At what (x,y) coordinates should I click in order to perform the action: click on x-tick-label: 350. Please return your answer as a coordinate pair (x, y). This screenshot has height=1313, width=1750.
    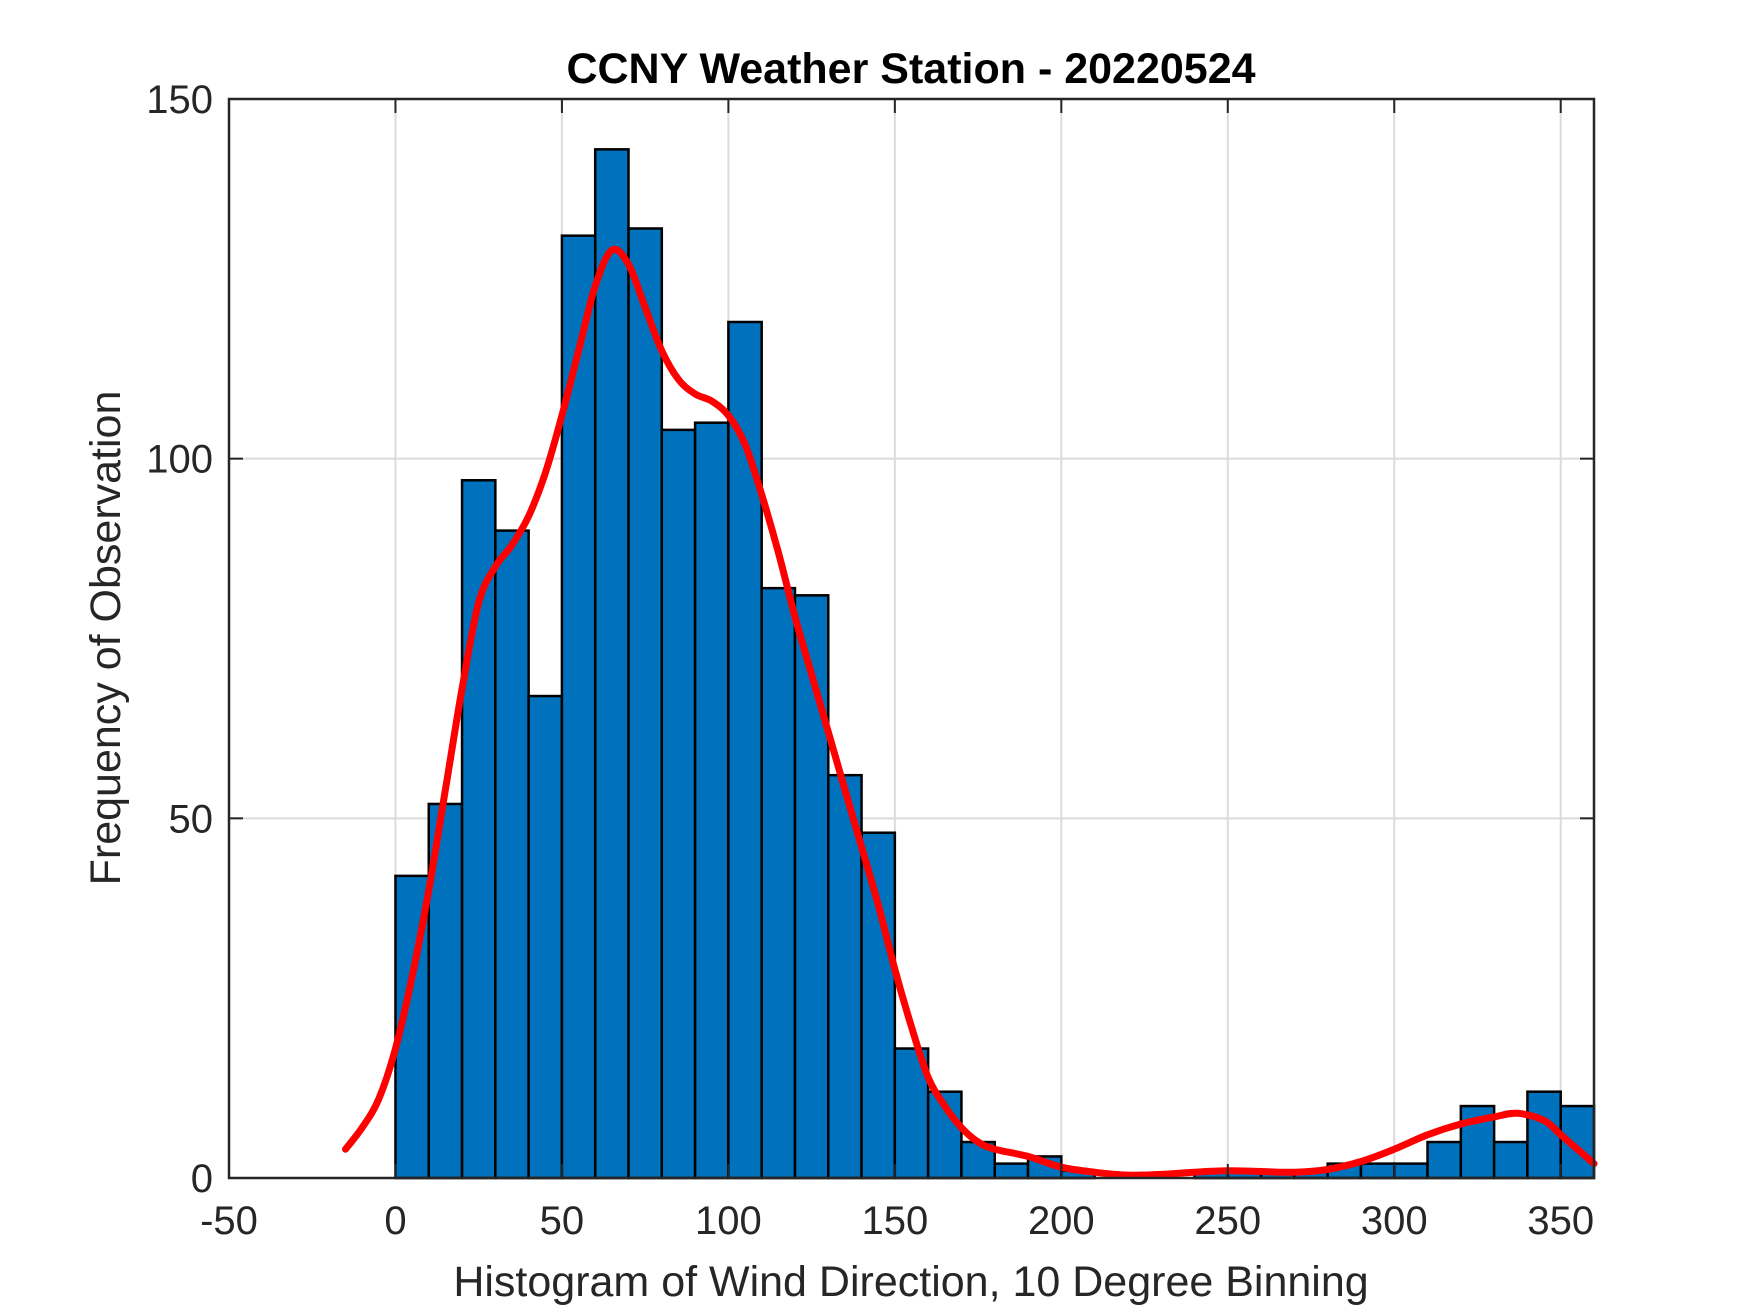
    Looking at the image, I should click on (1560, 1221).